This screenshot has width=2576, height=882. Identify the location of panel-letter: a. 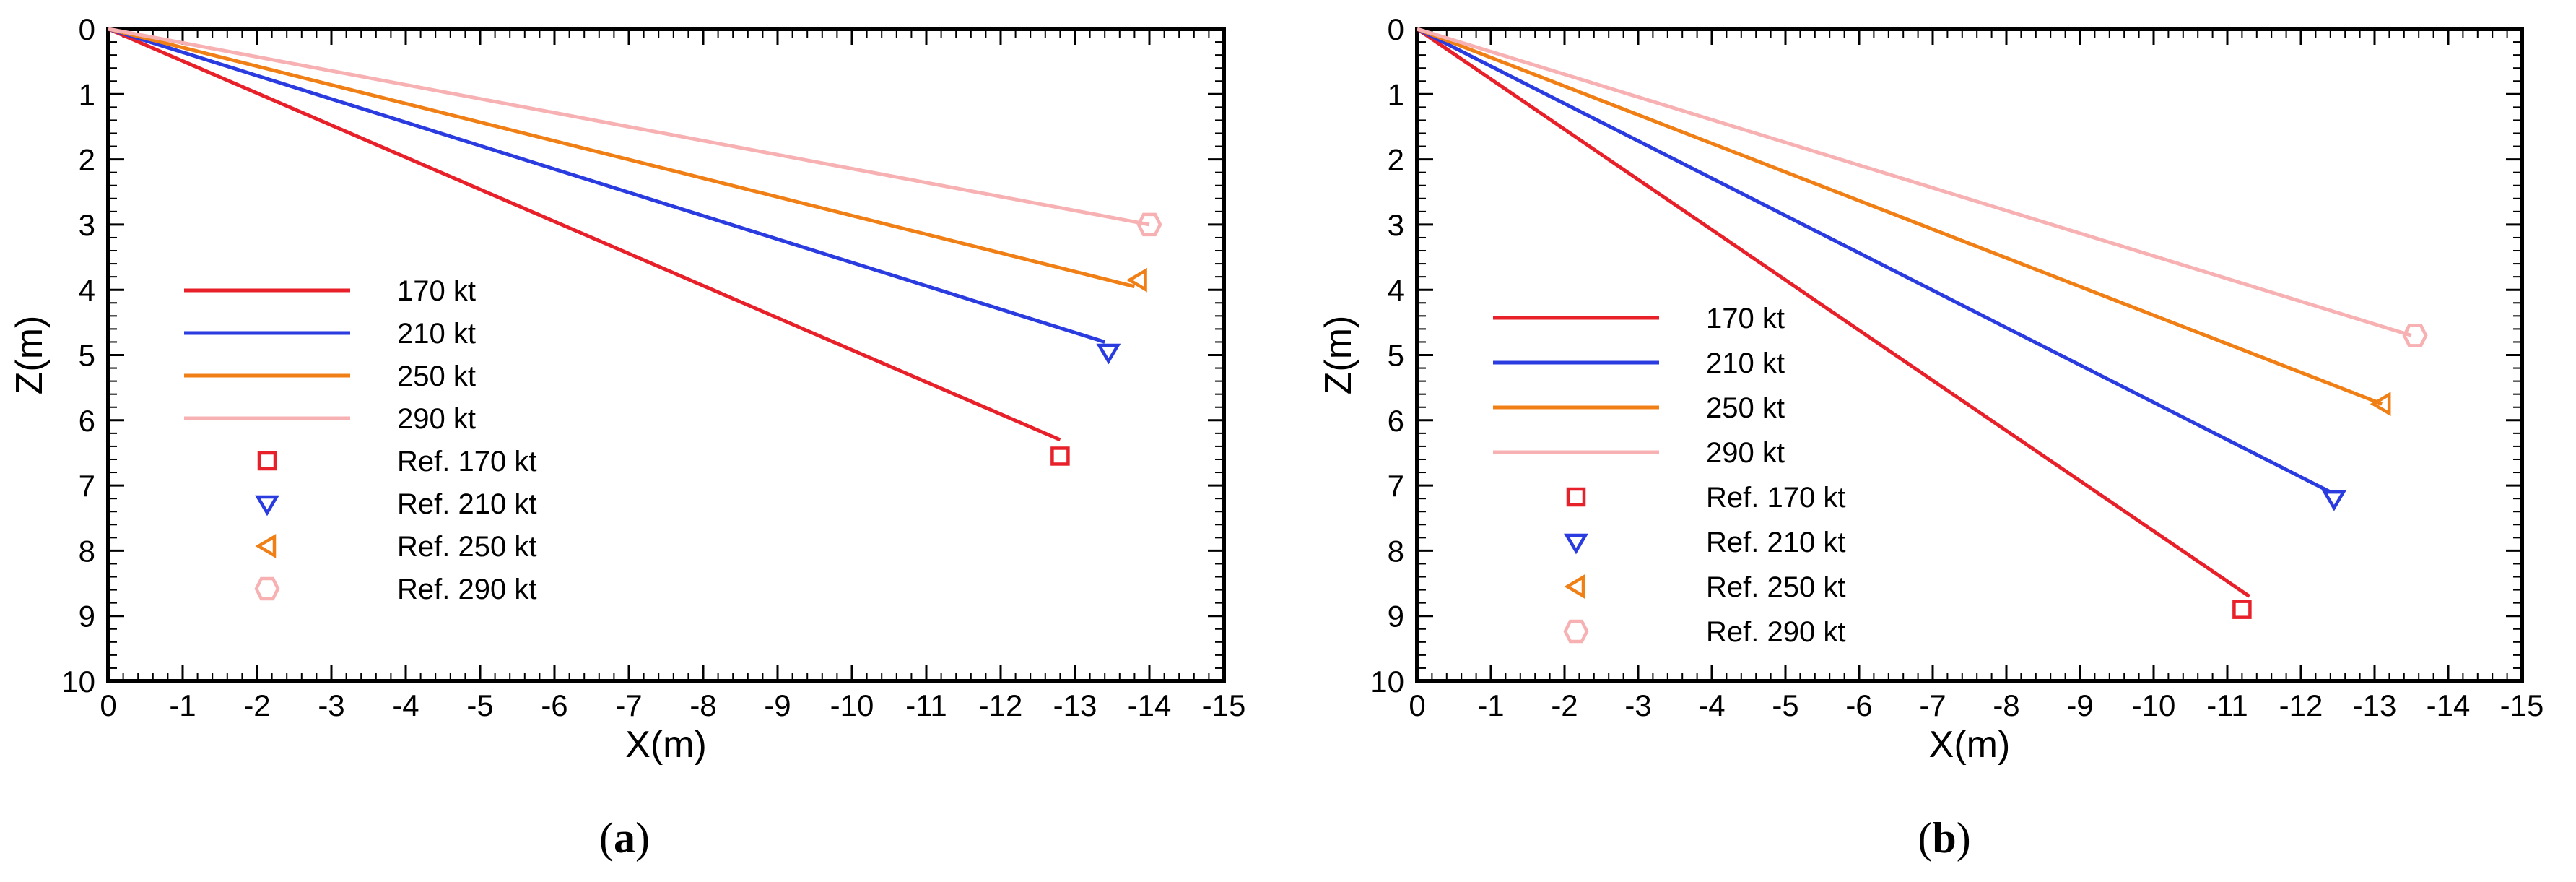
(624, 838).